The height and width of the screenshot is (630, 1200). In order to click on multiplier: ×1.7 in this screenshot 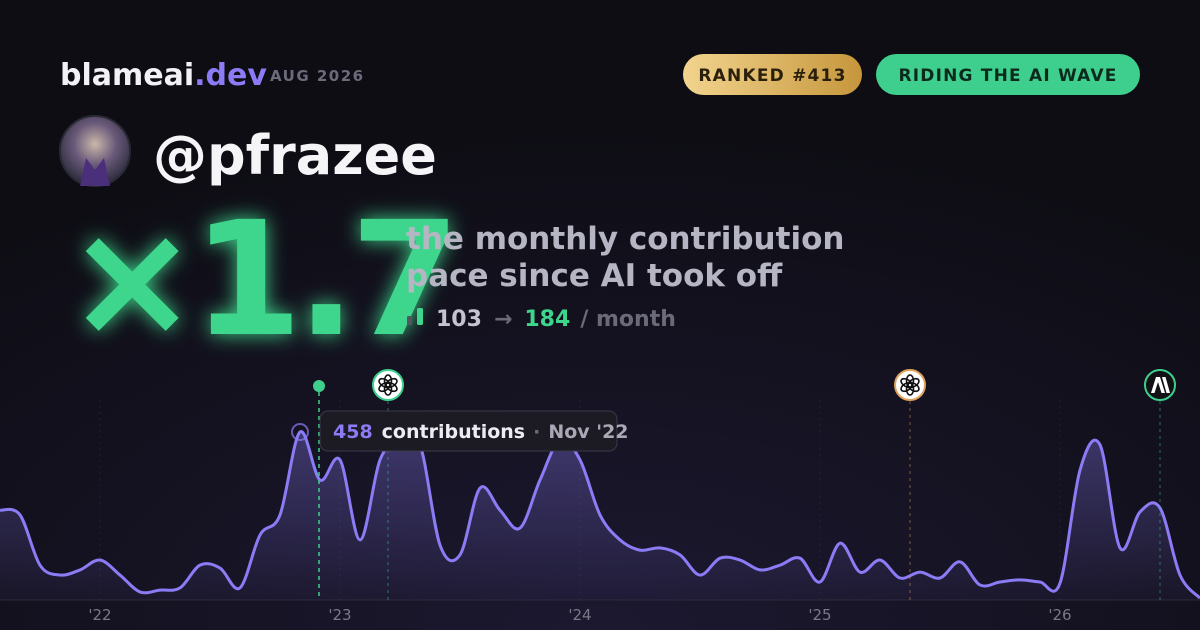, I will do `click(260, 280)`.